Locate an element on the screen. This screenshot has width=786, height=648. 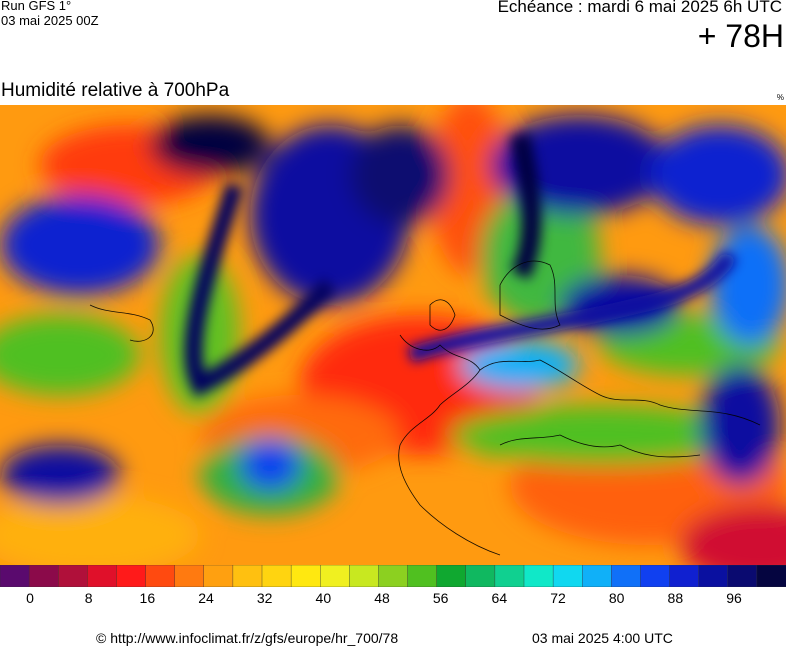
color-scale-tick-label: 40 is located at coordinates (323, 598).